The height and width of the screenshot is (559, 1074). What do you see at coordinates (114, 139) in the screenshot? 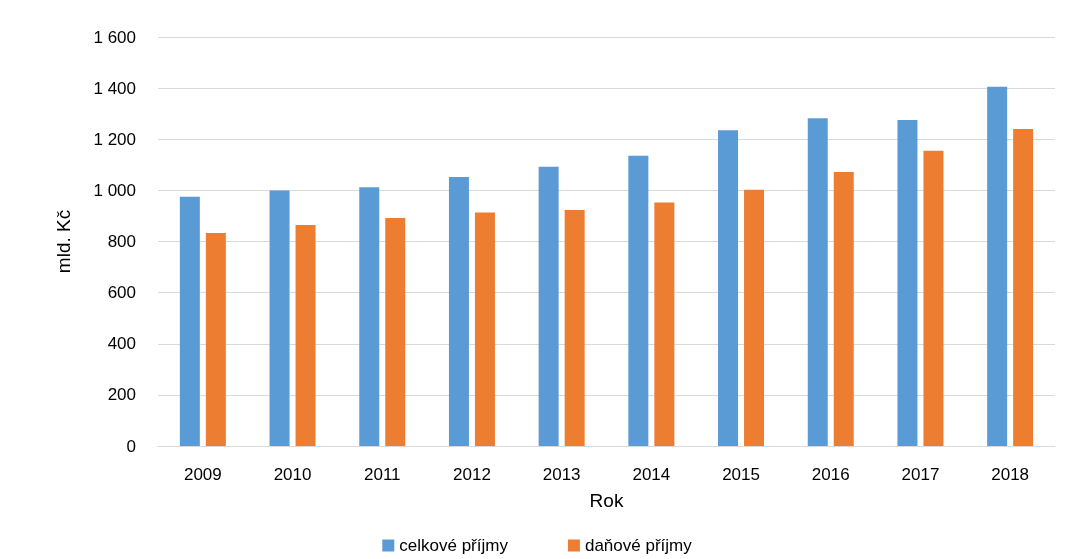
I see `y-tick-label: 1 200` at bounding box center [114, 139].